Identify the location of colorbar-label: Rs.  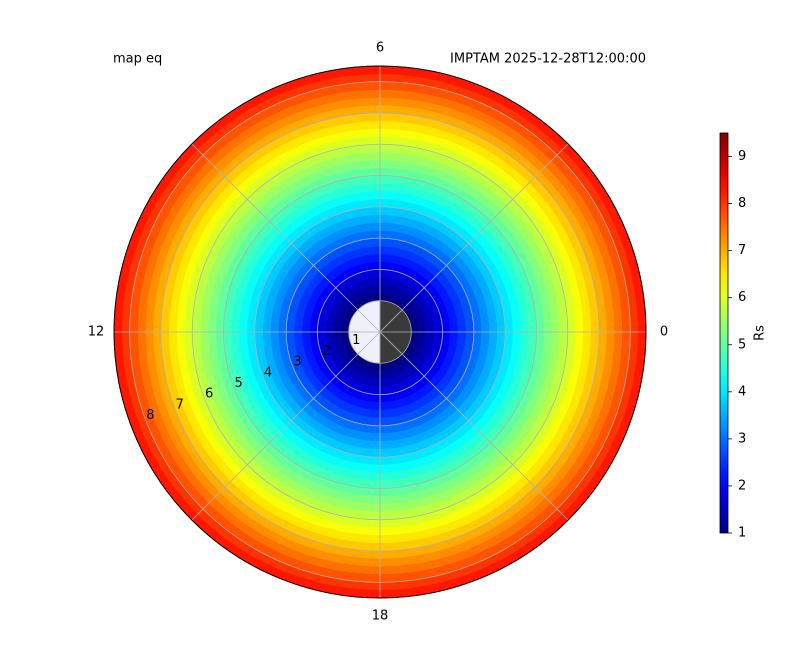
(760, 333).